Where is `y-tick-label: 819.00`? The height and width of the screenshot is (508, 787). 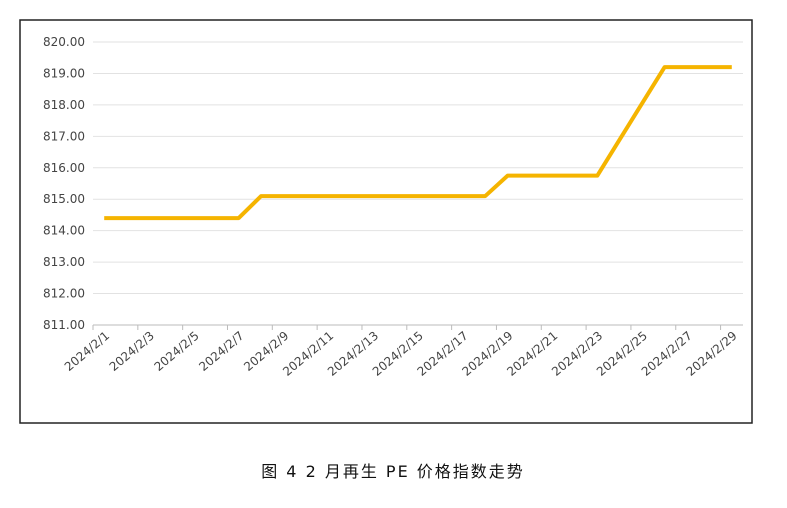
y-tick-label: 819.00 is located at coordinates (64, 73).